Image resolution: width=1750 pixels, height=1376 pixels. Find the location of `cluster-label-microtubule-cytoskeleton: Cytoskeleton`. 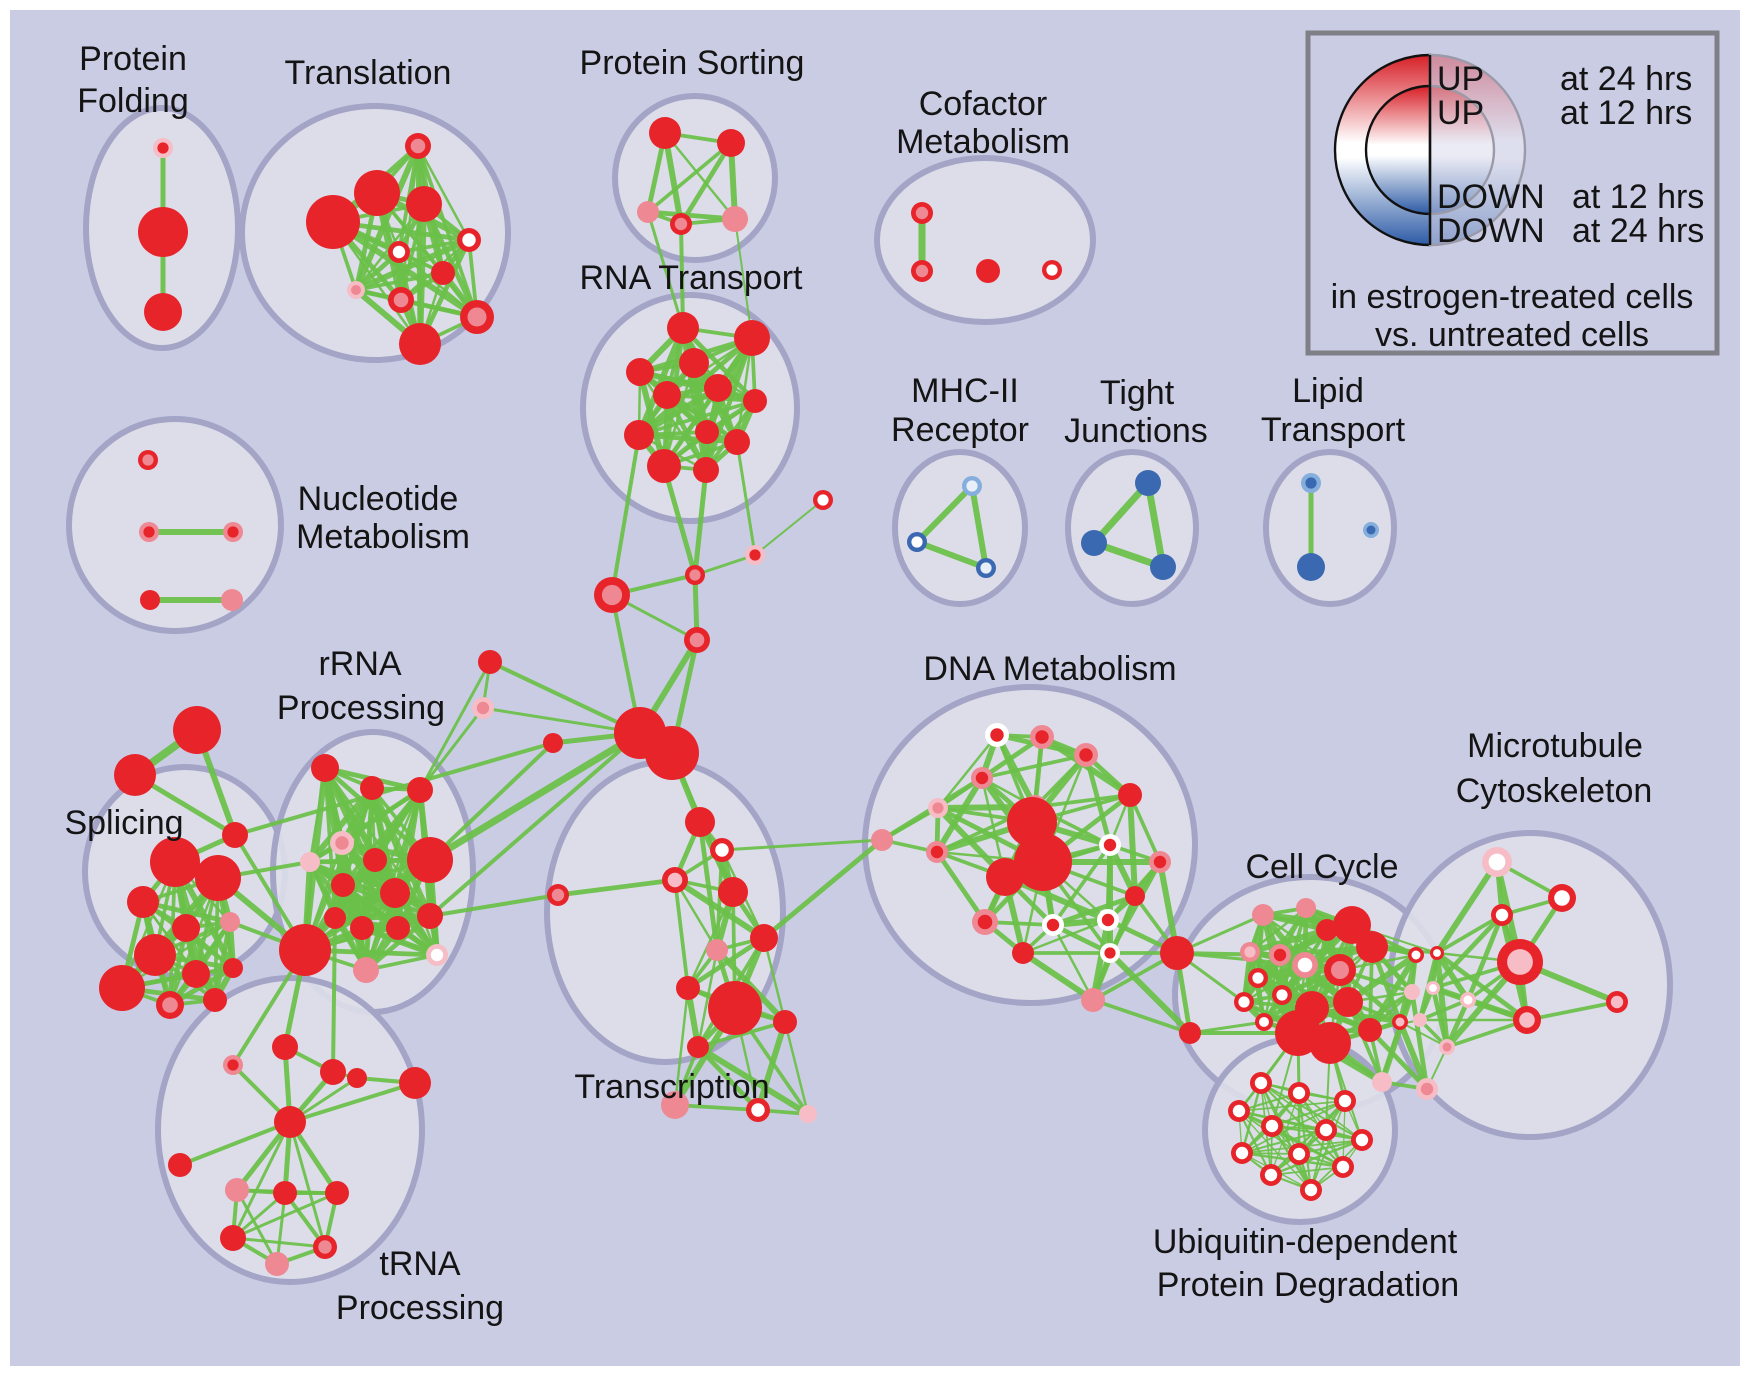

cluster-label-microtubule-cytoskeleton: Cytoskeleton is located at coordinates (1554, 791).